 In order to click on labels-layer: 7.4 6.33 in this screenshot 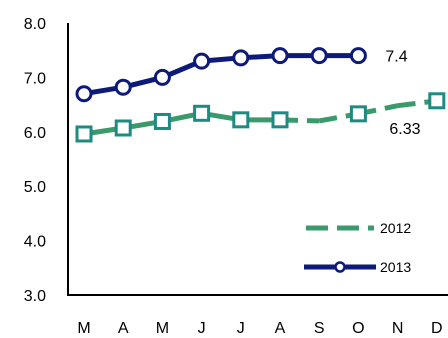, I will do `click(402, 93)`.